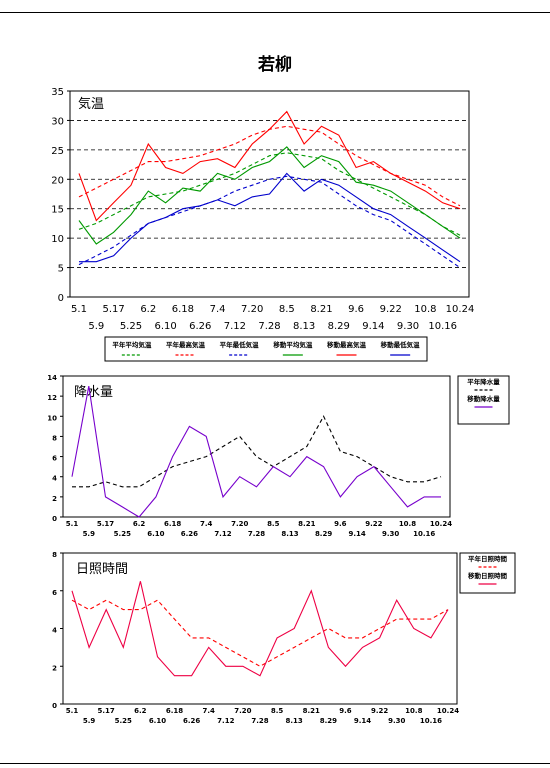 This screenshot has width=550, height=768. I want to click on legend-label: 平年最低気温, so click(240, 344).